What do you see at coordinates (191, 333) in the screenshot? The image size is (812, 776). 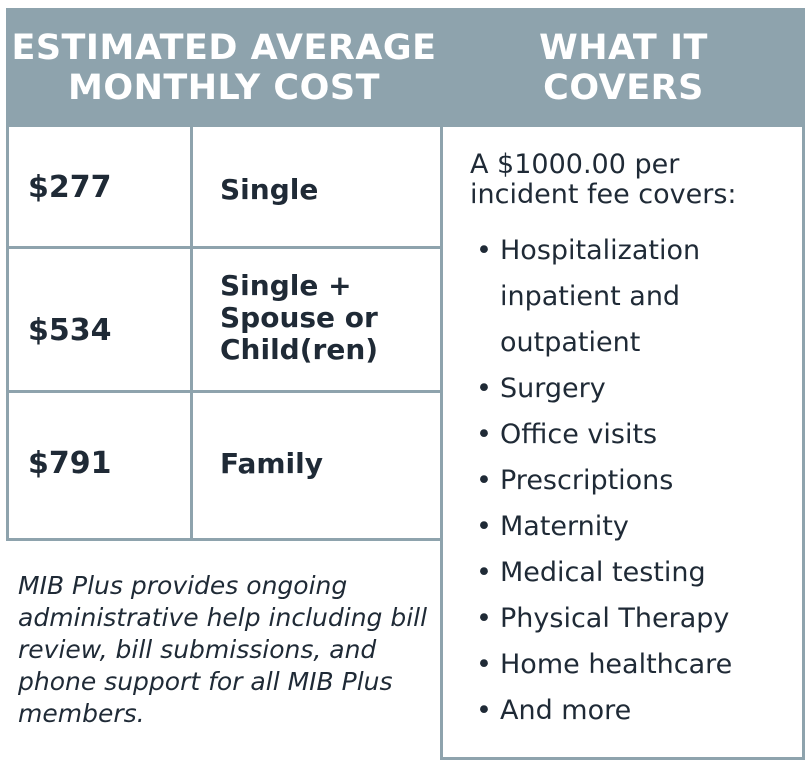 I see `grid-column-divider` at bounding box center [191, 333].